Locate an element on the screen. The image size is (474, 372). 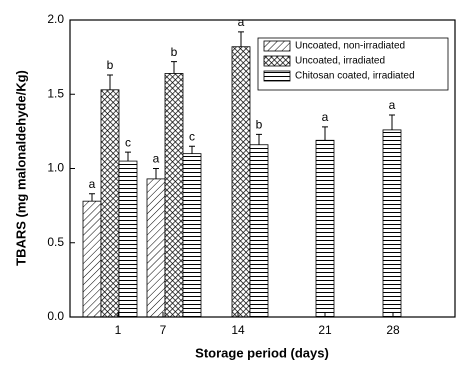
x-tick-label: 7 is located at coordinates (163, 330).